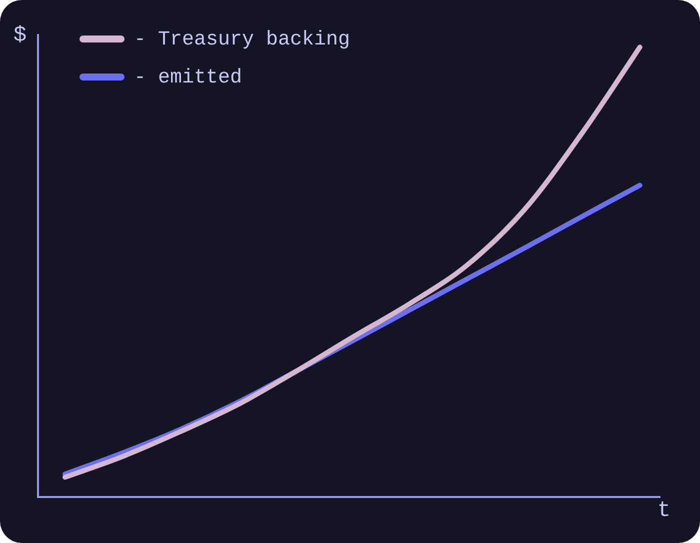 The image size is (700, 543). I want to click on legend-label: - emitted, so click(188, 78).